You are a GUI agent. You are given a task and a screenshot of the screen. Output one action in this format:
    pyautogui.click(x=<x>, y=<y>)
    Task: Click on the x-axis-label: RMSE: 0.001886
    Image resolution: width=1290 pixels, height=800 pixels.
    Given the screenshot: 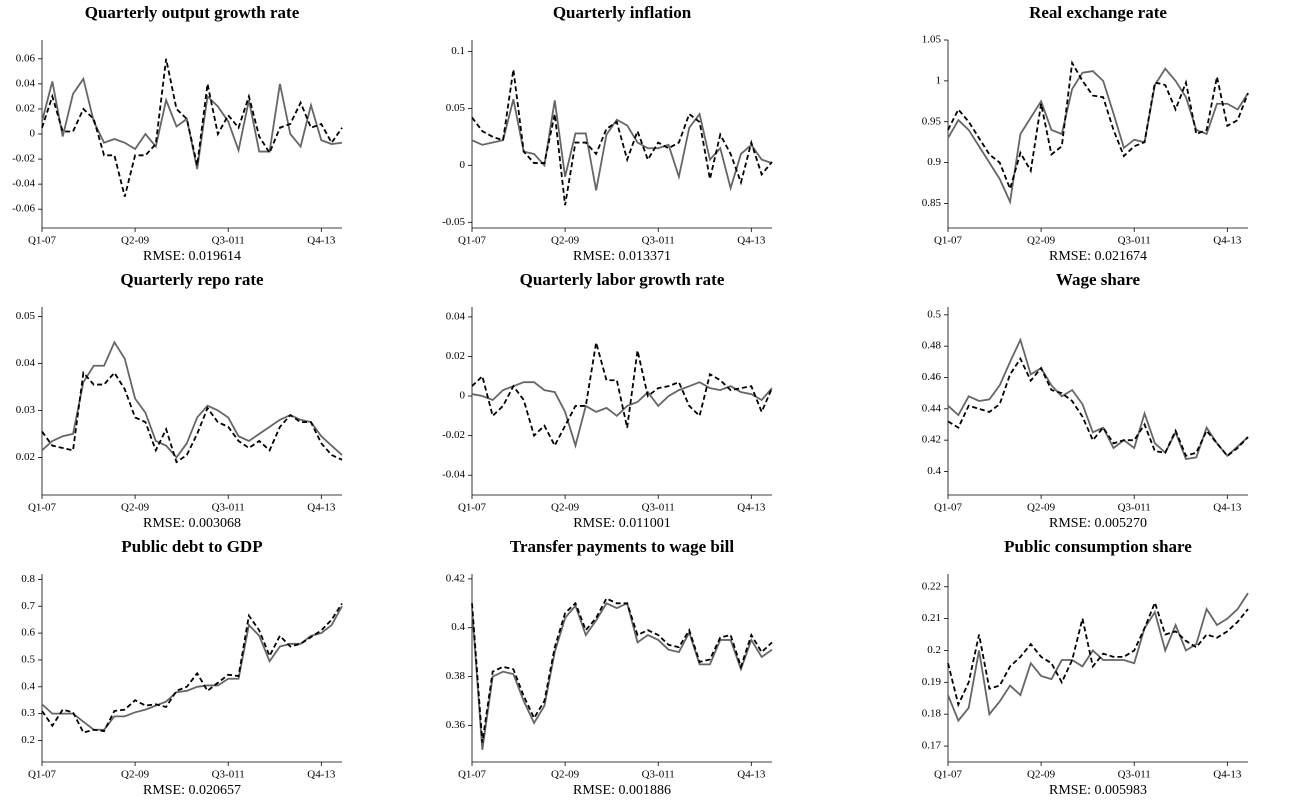 What is the action you would take?
    pyautogui.click(x=622, y=790)
    